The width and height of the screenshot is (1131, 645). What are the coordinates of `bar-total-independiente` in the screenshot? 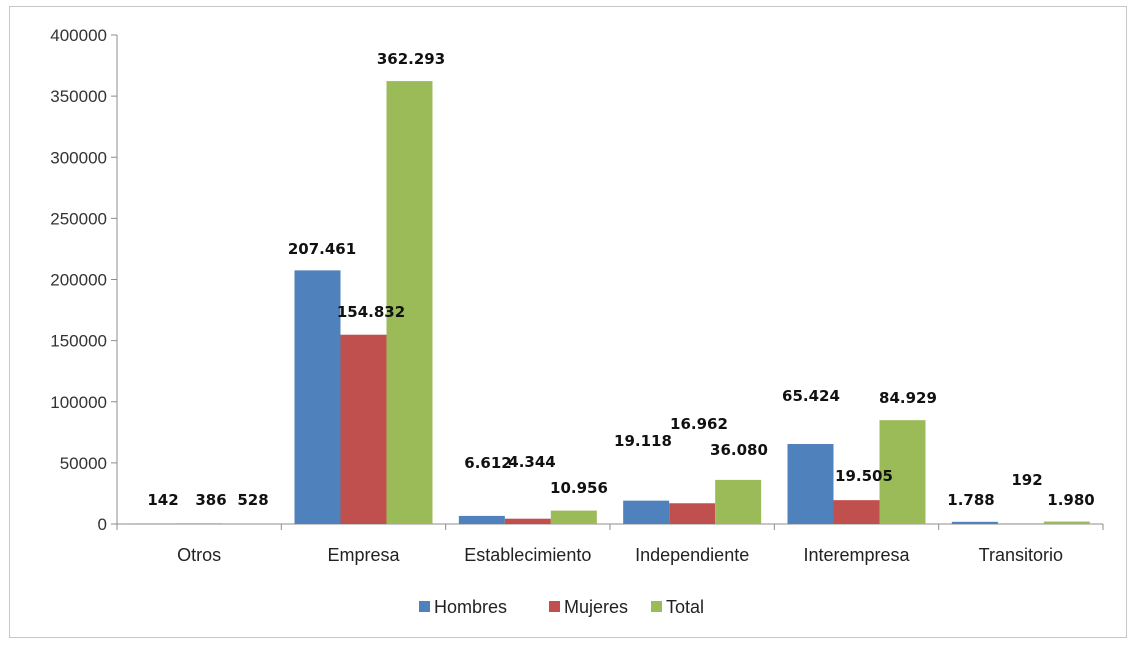 It's located at (738, 501).